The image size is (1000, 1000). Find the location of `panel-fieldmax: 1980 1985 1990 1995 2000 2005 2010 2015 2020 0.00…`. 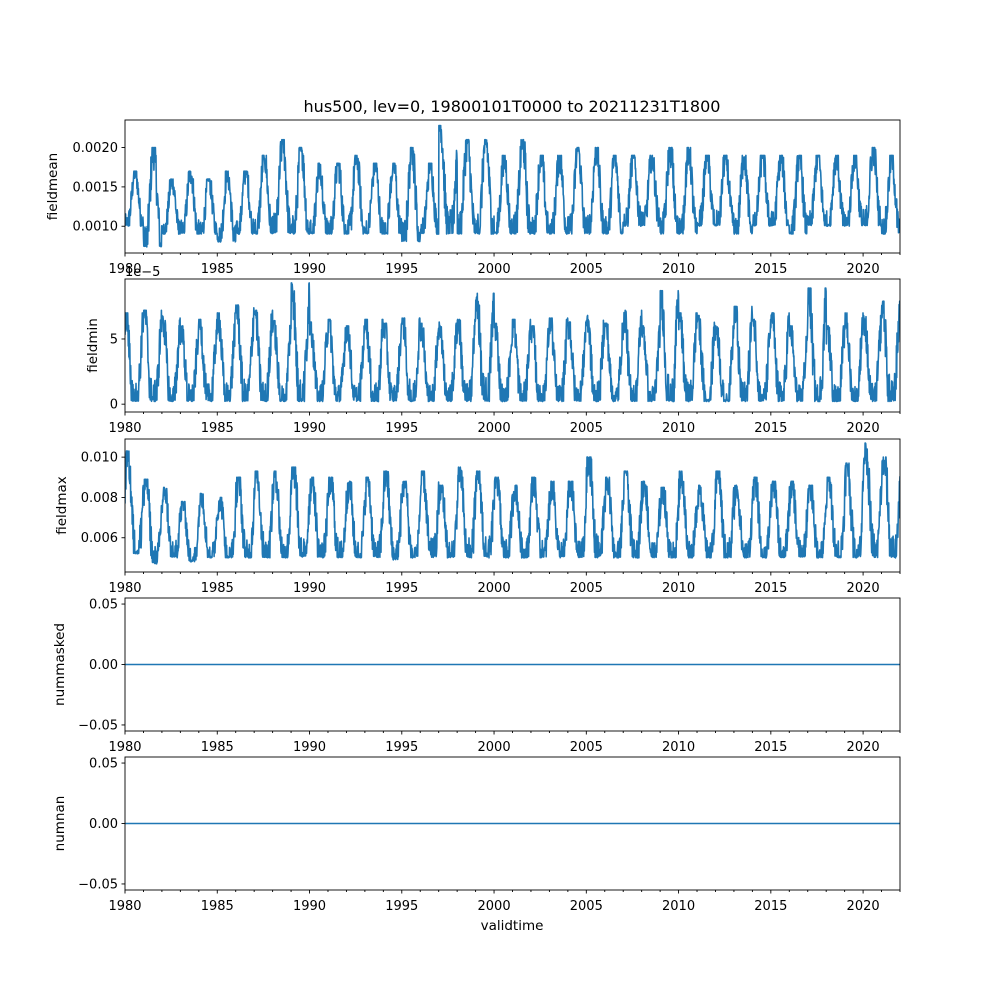

panel-fieldmax: 1980 1985 1990 1995 2000 2005 2010 2015 2020 0.00… is located at coordinates (477, 517).